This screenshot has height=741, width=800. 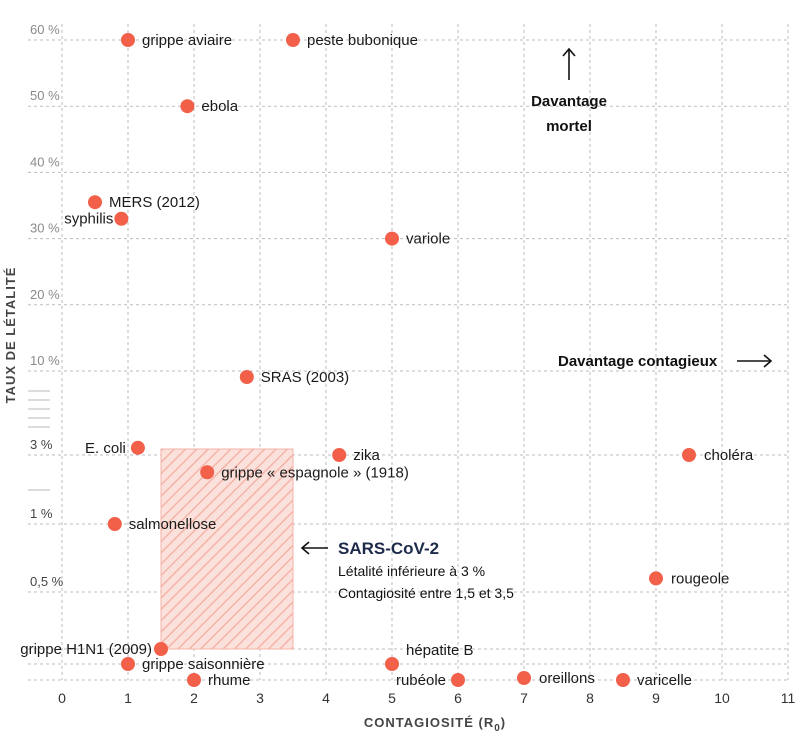 I want to click on x-tick-label: 6, so click(x=458, y=698).